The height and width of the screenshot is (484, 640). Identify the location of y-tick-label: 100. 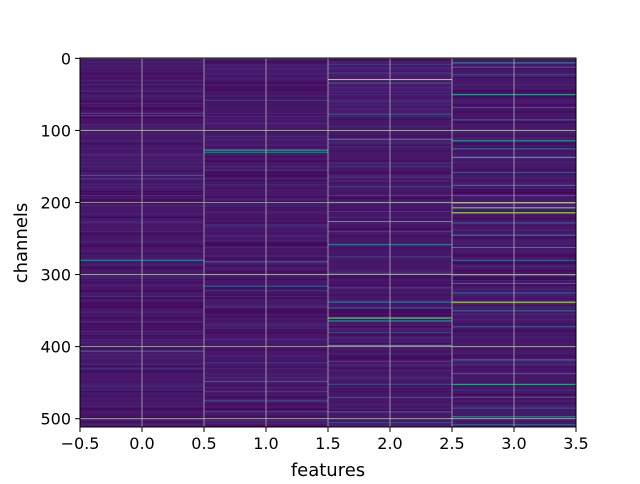
(55, 130).